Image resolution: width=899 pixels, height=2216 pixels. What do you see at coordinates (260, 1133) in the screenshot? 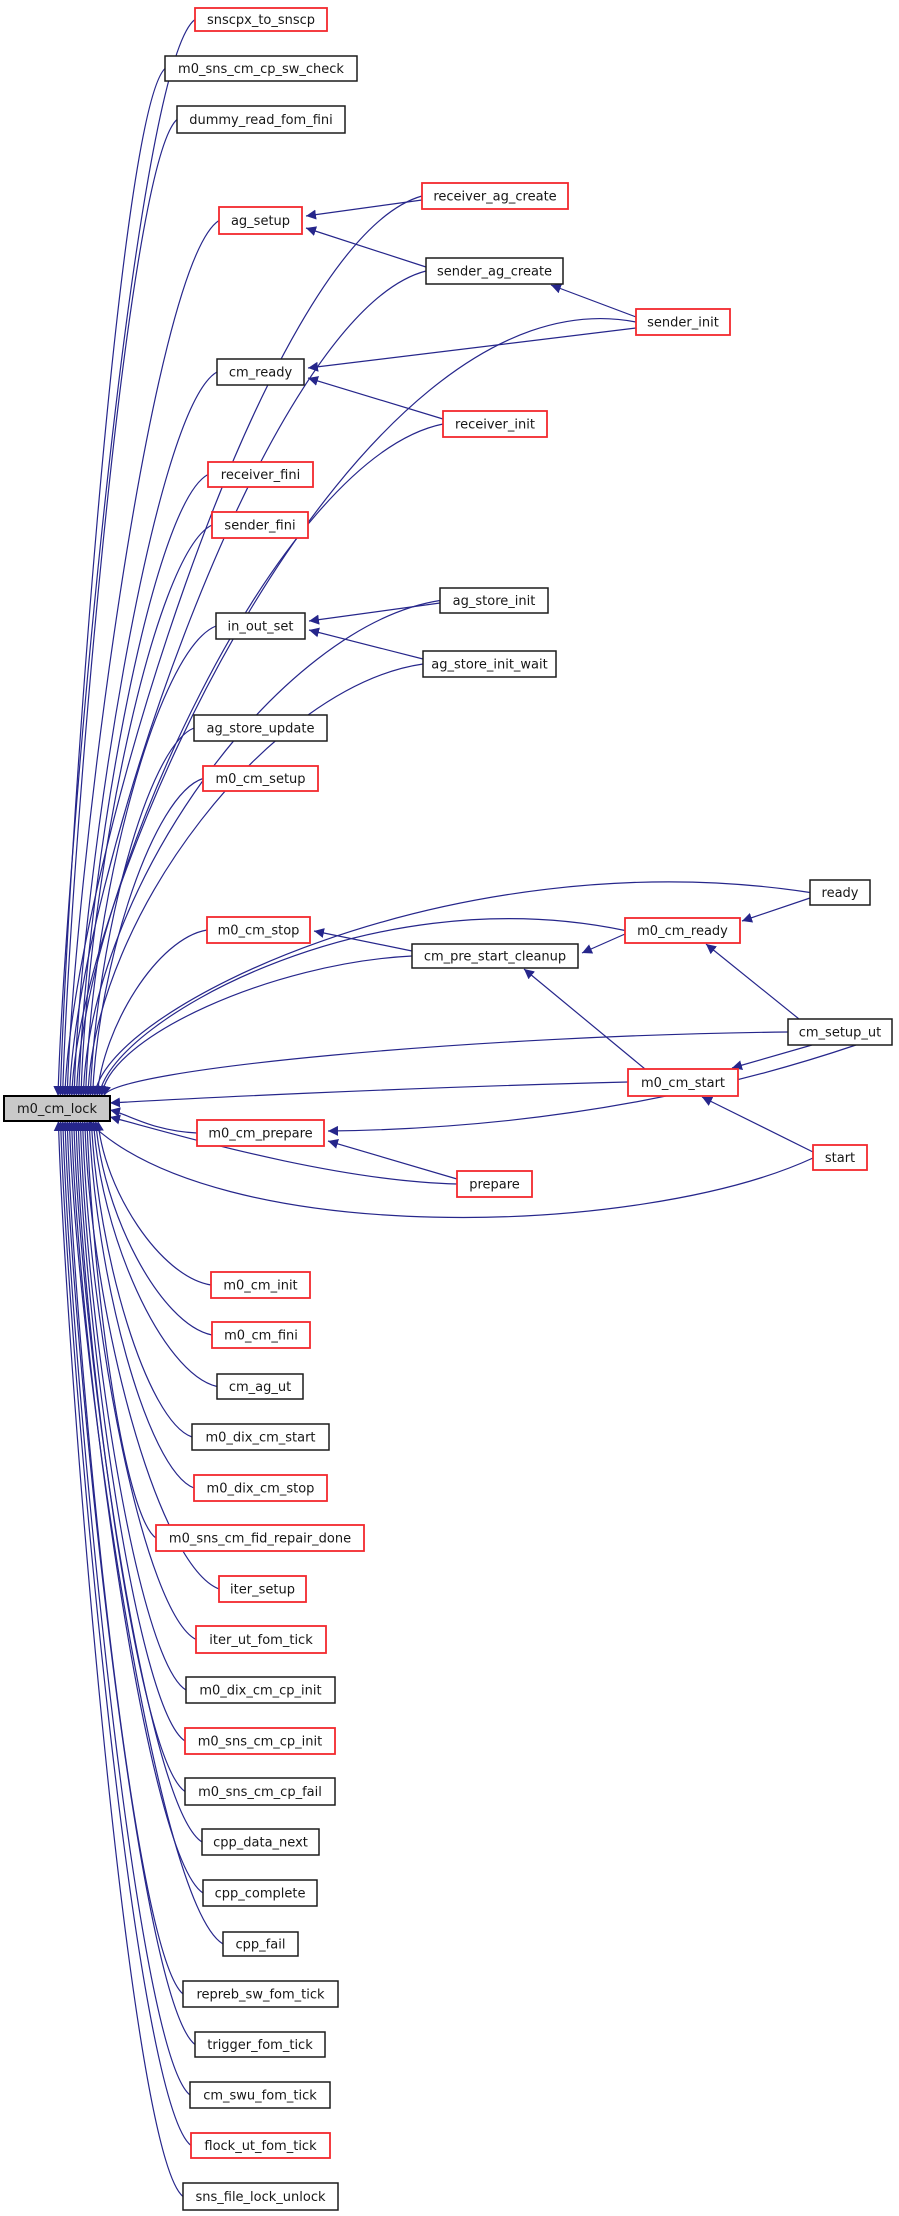
I see `node-m0_cm_prepare: m0_cm_prepare` at bounding box center [260, 1133].